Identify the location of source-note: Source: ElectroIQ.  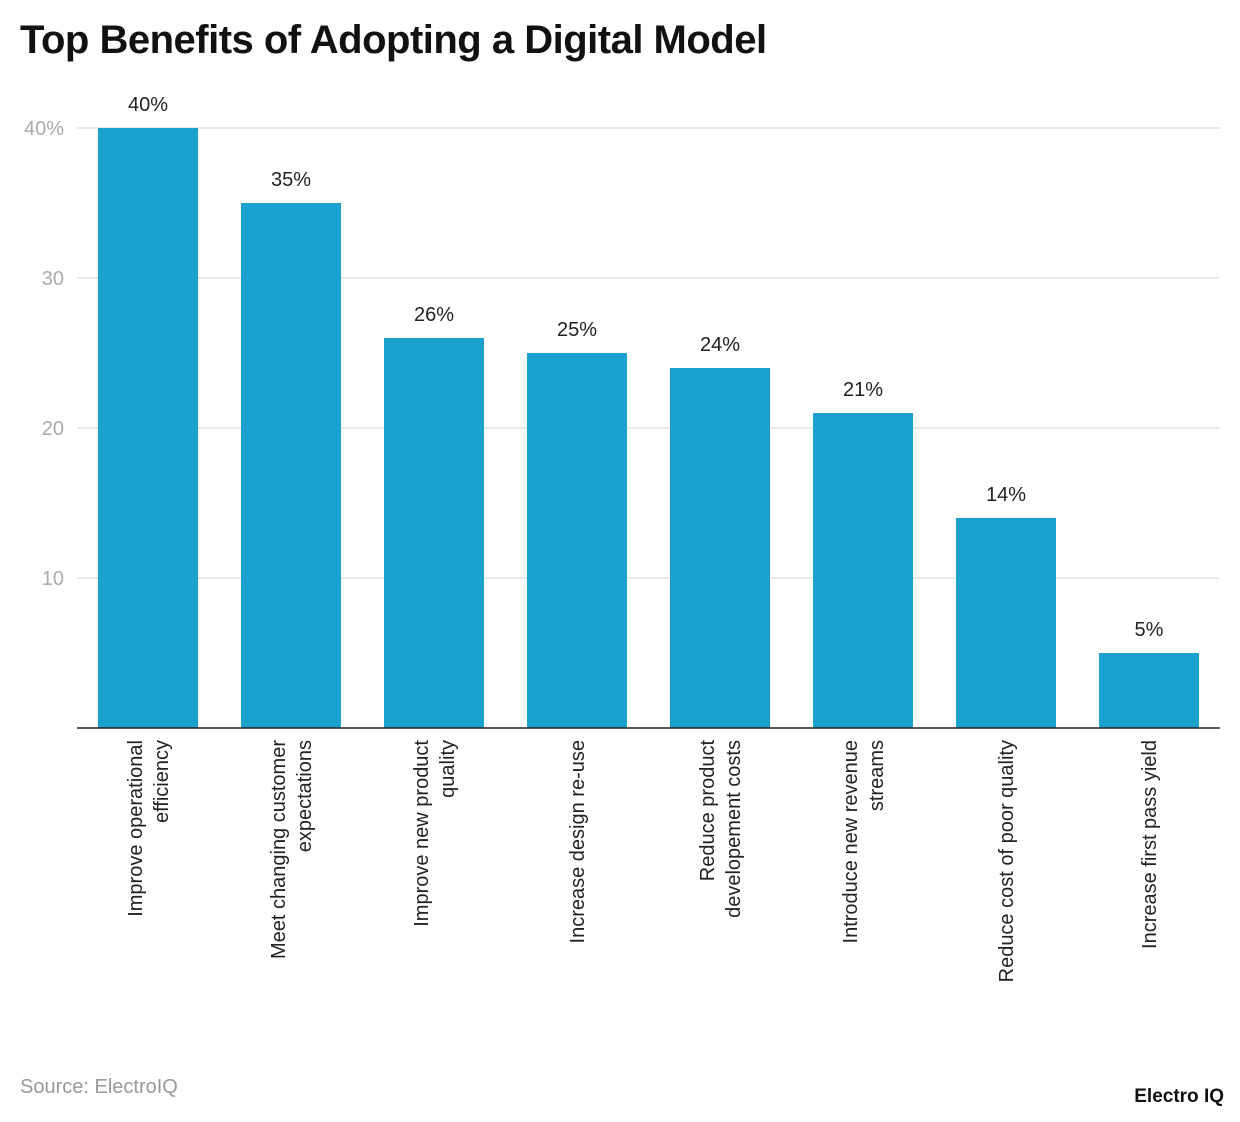
(99, 1087).